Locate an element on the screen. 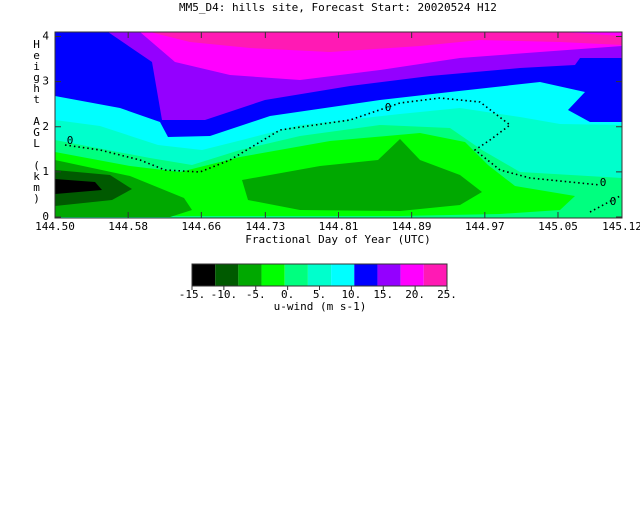  x-tick-label: 144.81 is located at coordinates (339, 226).